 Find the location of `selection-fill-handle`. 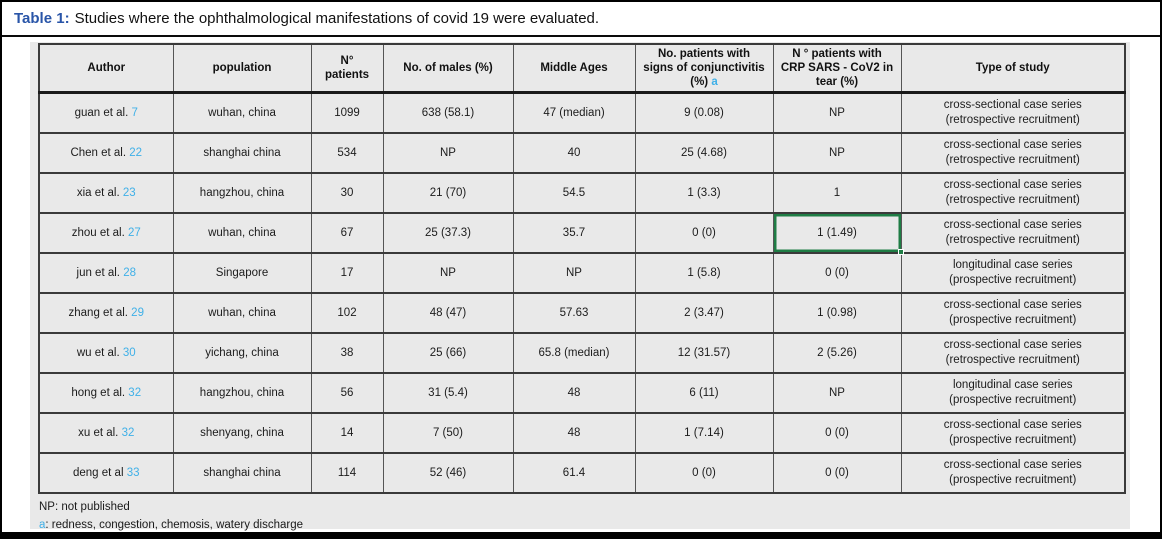

selection-fill-handle is located at coordinates (900, 251).